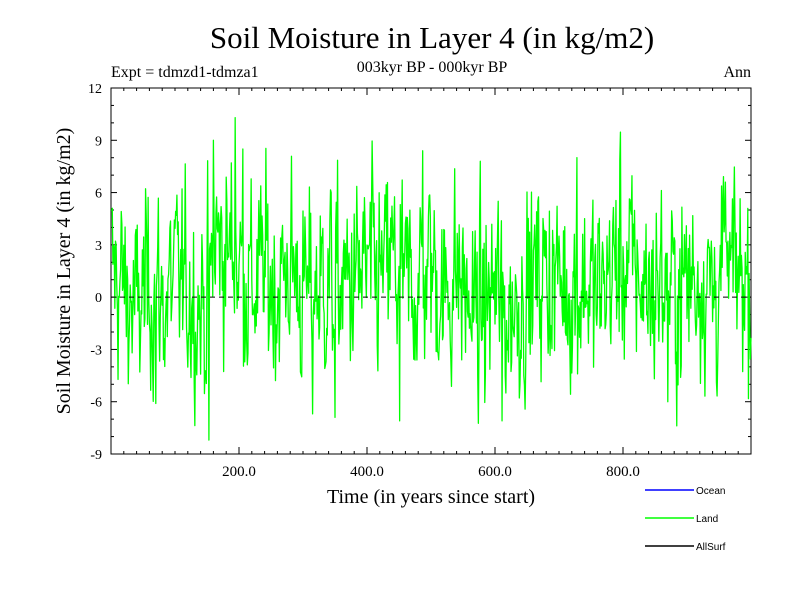 This screenshot has width=800, height=600. I want to click on x-tick-label: 800.0, so click(623, 472).